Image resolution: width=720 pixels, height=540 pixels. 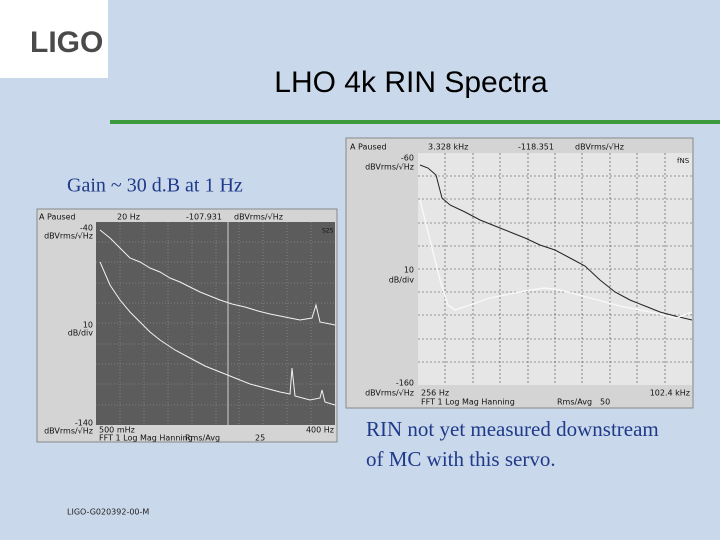 What do you see at coordinates (407, 158) in the screenshot?
I see `top-ref: -60` at bounding box center [407, 158].